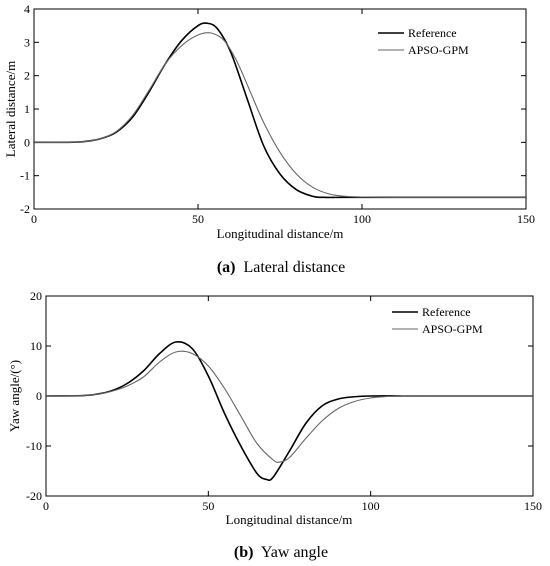 The image size is (550, 566). Describe the element at coordinates (27, 9) in the screenshot. I see `y-tick-label: 4` at that location.